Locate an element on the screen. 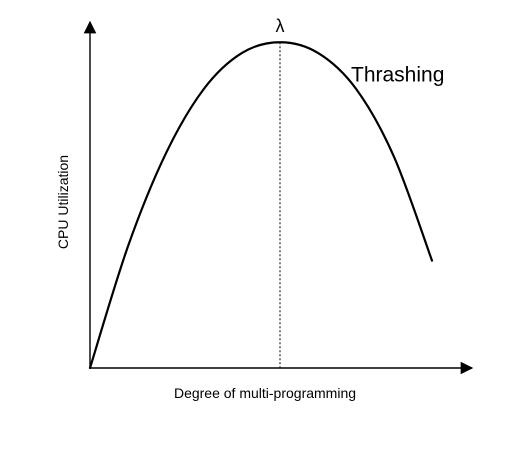 The width and height of the screenshot is (520, 452). y-axis-label: CPU Utilization is located at coordinates (63, 202).